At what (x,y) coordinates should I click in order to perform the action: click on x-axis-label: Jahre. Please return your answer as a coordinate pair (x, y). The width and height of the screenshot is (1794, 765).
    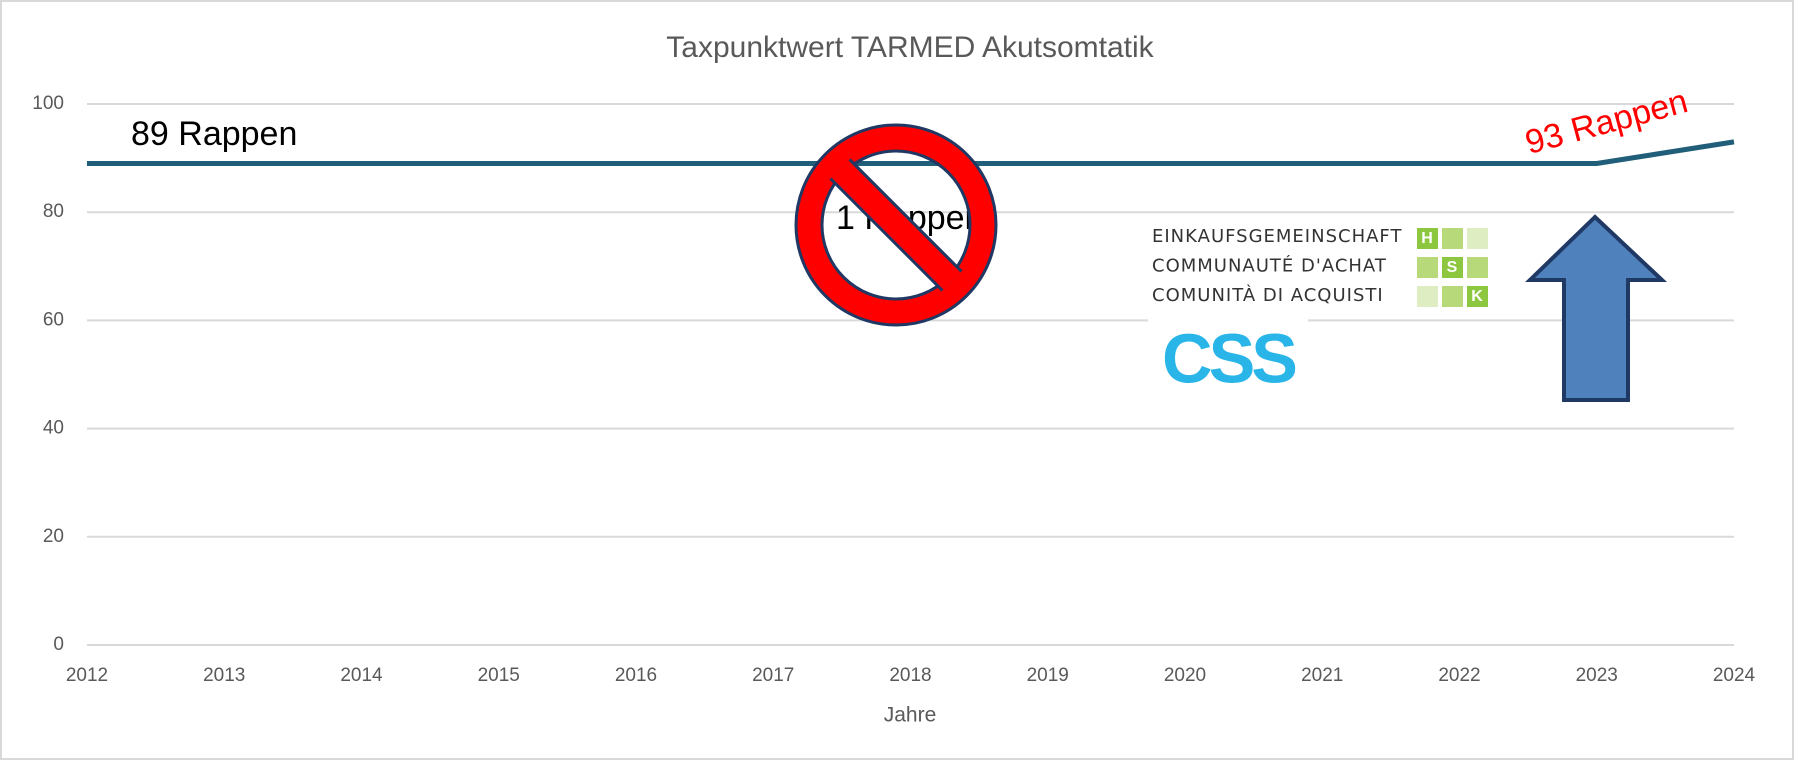
    Looking at the image, I should click on (910, 715).